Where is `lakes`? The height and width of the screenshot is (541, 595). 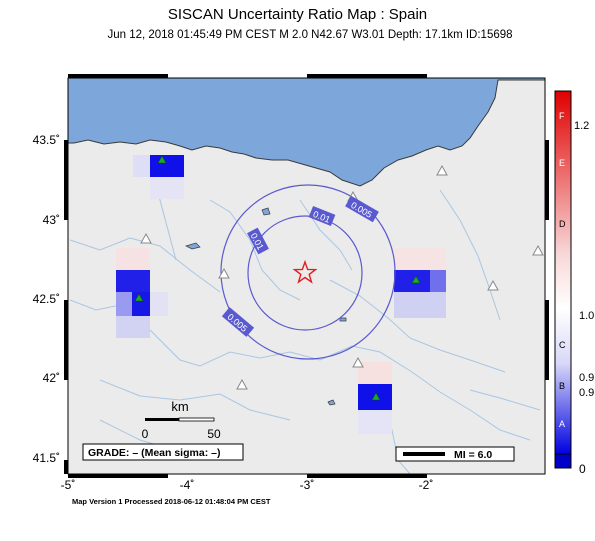
lakes is located at coordinates (266, 306).